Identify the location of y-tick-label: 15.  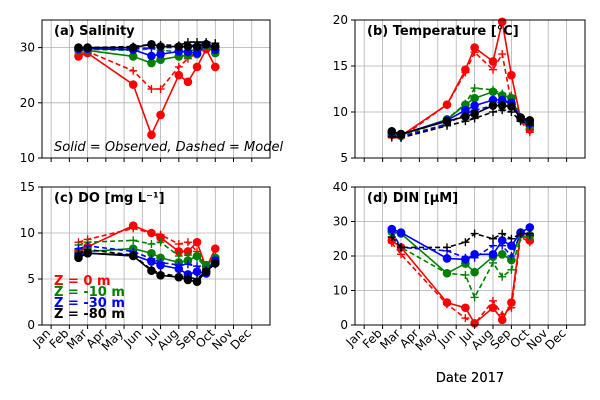
(340, 66).